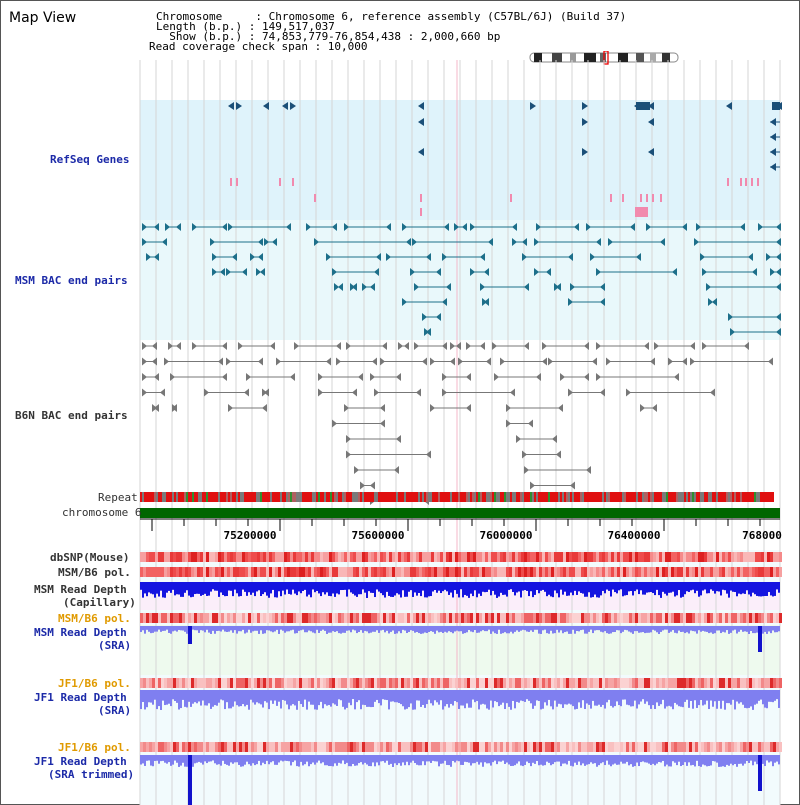 This screenshot has width=800, height=805. Describe the element at coordinates (505, 159) in the screenshot. I see `refseq-gene-features` at that location.